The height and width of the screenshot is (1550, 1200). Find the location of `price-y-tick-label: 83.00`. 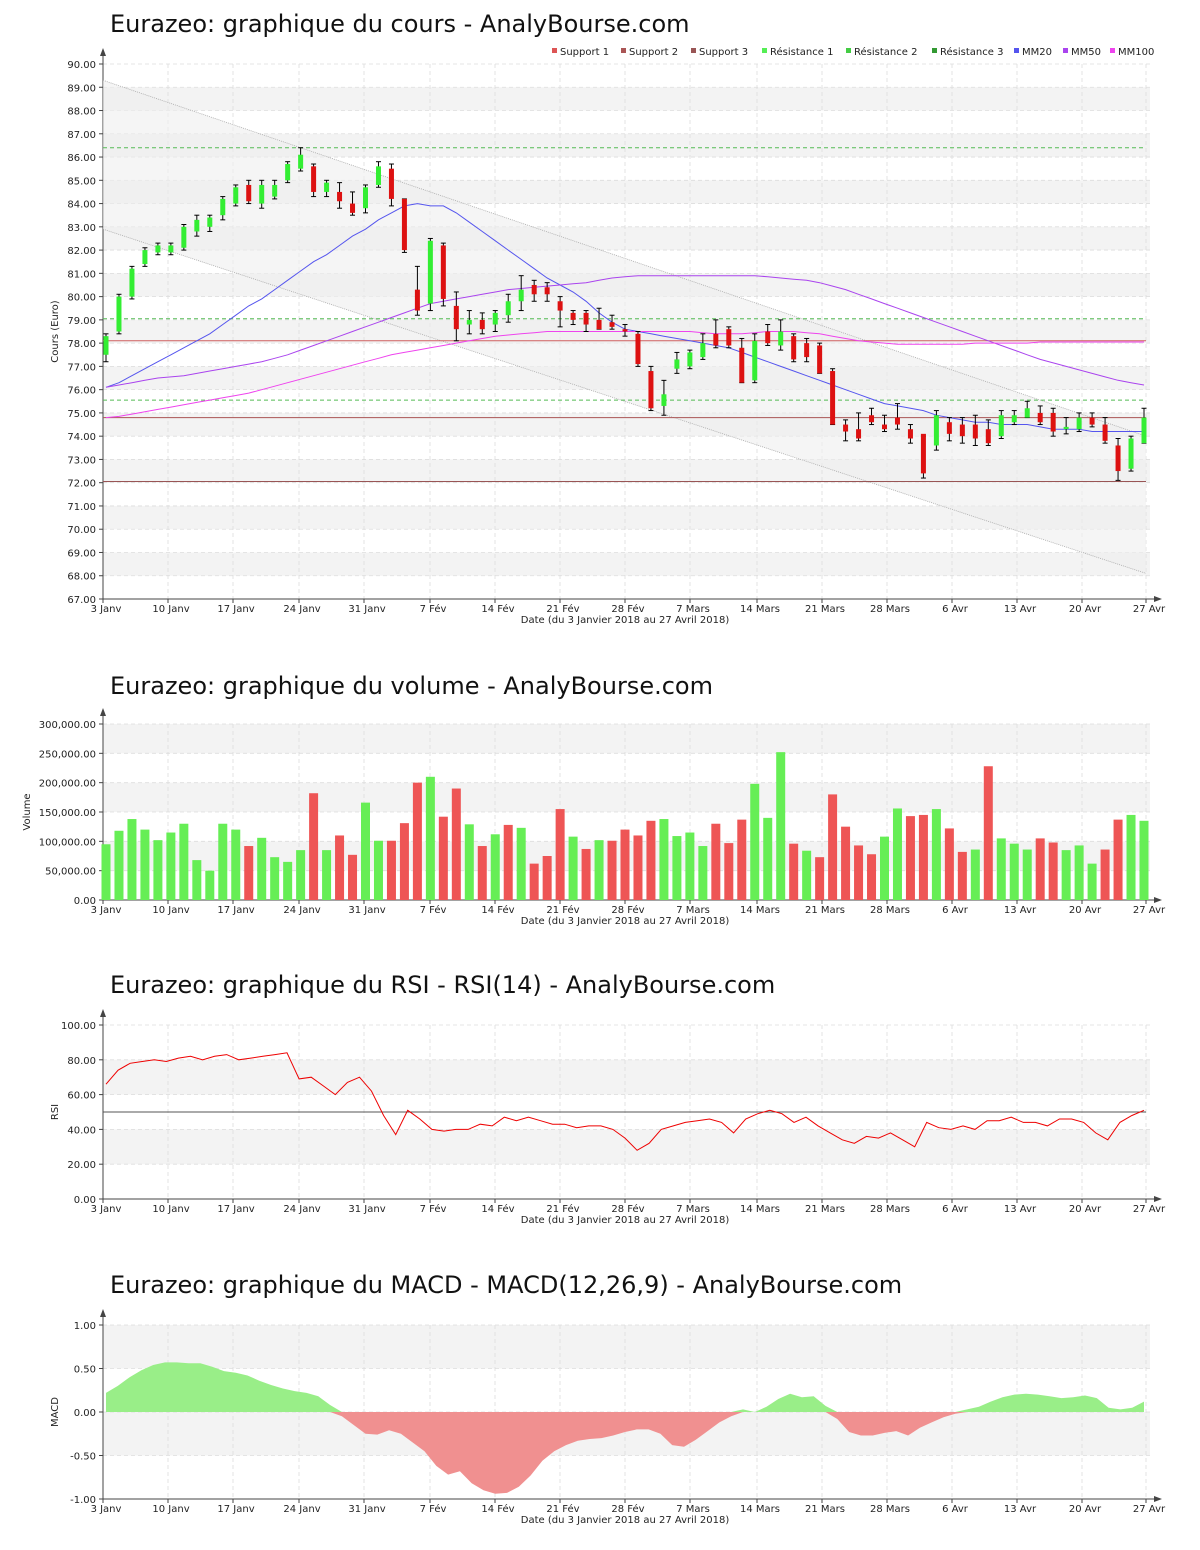

price-y-tick-label: 83.00 is located at coordinates (81, 228).